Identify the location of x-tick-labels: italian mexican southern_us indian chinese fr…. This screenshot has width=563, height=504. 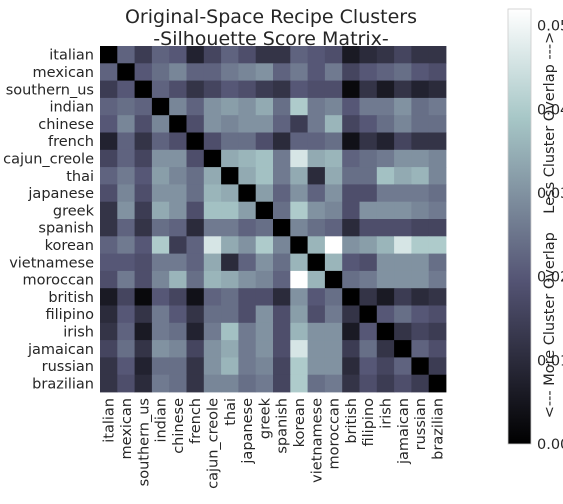
(274, 442).